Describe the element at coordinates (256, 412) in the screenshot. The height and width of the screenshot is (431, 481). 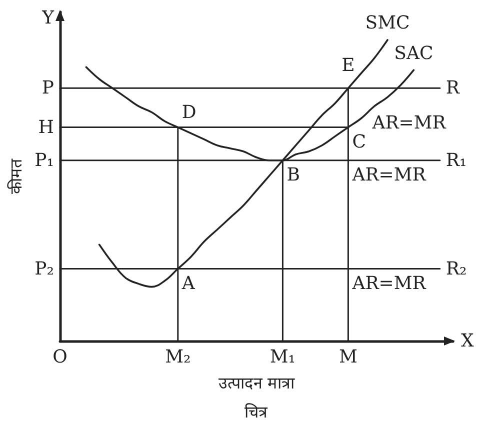
I see `text: चित्र` at that location.